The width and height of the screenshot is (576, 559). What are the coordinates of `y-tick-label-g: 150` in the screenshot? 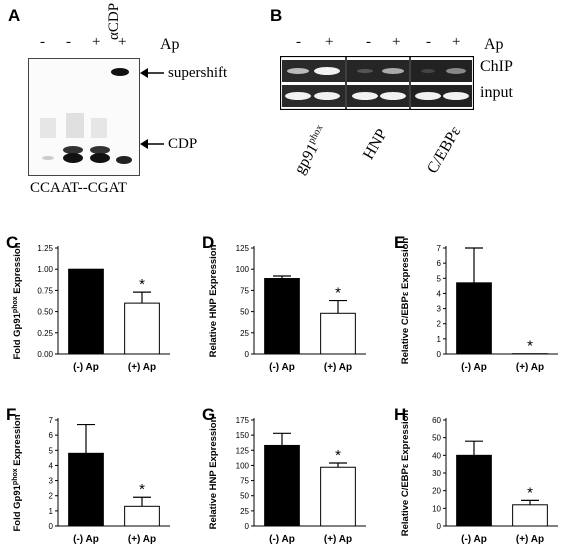 It's located at (243, 435).